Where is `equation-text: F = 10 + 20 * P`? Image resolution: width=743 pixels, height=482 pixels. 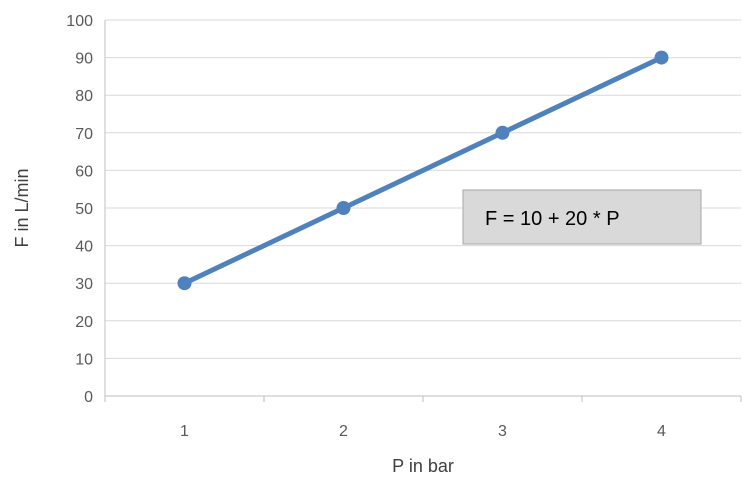
equation-text: F = 10 + 20 * P is located at coordinates (552, 219).